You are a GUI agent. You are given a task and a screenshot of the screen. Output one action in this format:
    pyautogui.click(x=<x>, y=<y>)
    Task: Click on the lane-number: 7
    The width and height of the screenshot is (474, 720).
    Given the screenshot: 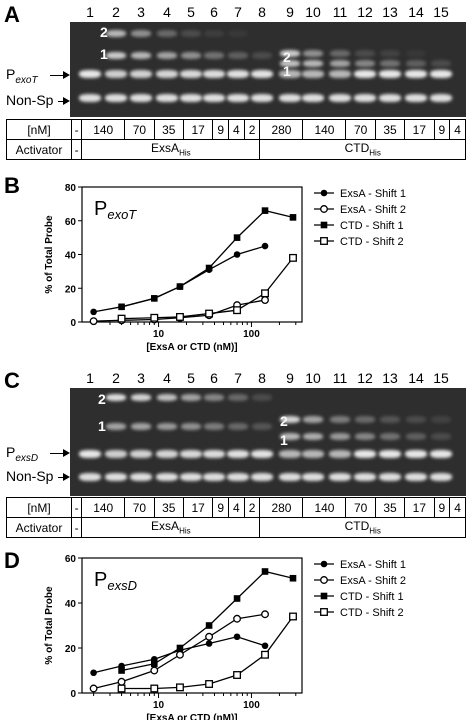 What is the action you would take?
    pyautogui.click(x=238, y=378)
    